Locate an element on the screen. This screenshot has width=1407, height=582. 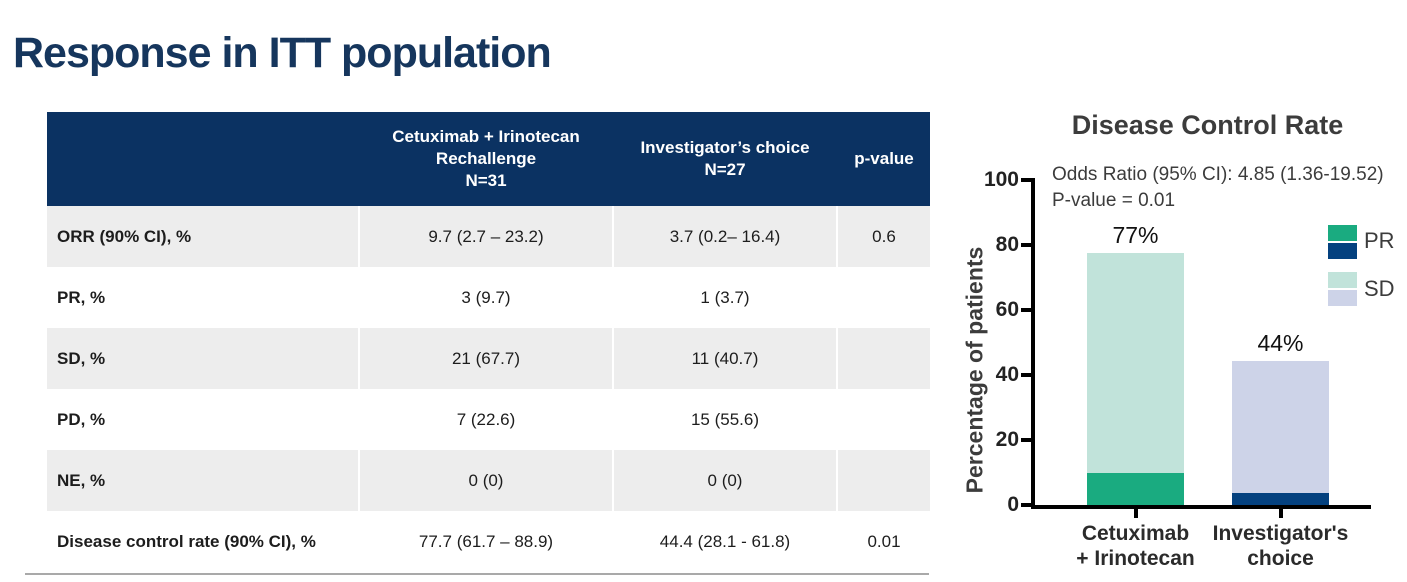
y-tick-label: 100 is located at coordinates (1001, 179).